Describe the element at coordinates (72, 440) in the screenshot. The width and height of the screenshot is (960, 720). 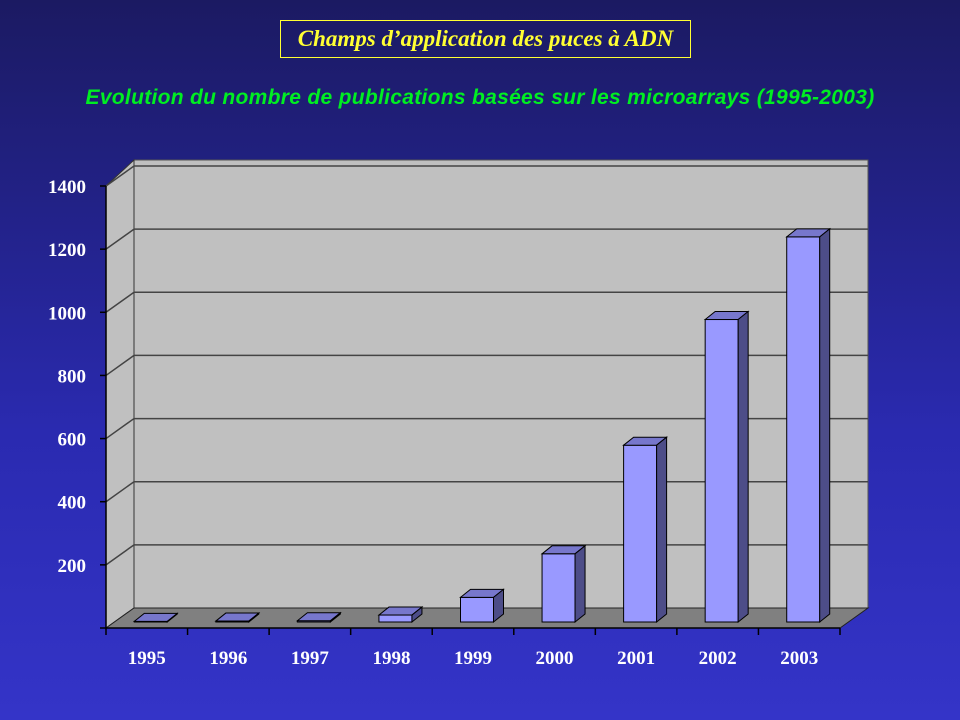
I see `y-tick-label: 600` at that location.